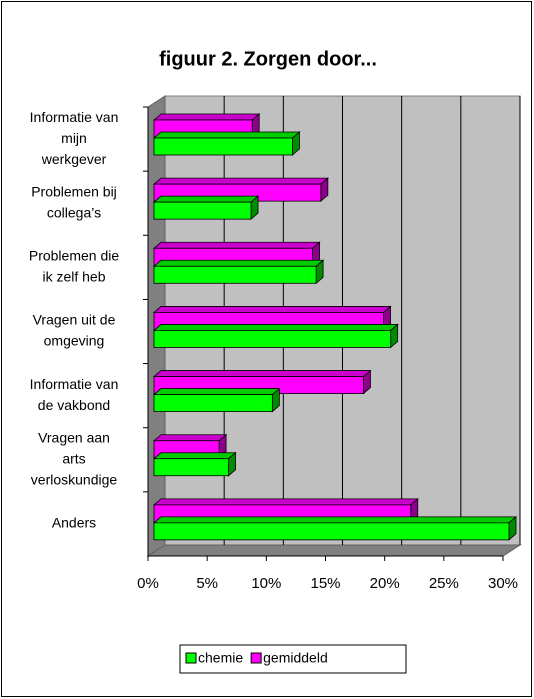  What do you see at coordinates (73, 277) in the screenshot?
I see `y-tick-label: ik zelf heb` at bounding box center [73, 277].